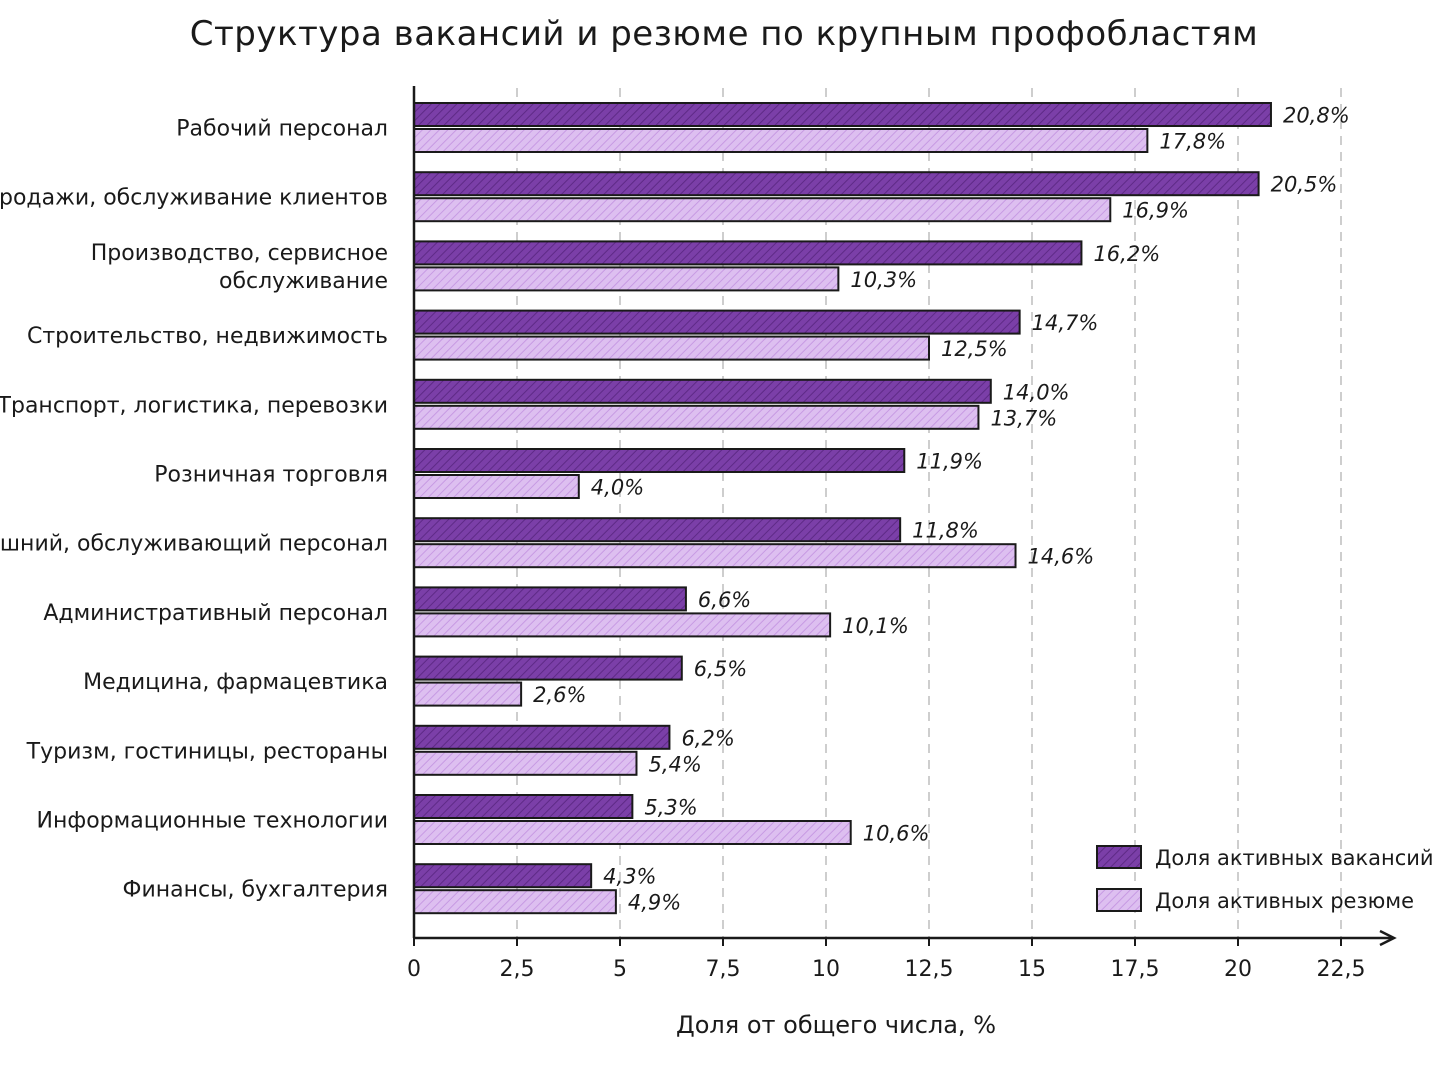 Image resolution: width=1448 pixels, height=1086 pixels. What do you see at coordinates (720, 669) in the screenshot?
I see `data-label: 6,5%` at bounding box center [720, 669].